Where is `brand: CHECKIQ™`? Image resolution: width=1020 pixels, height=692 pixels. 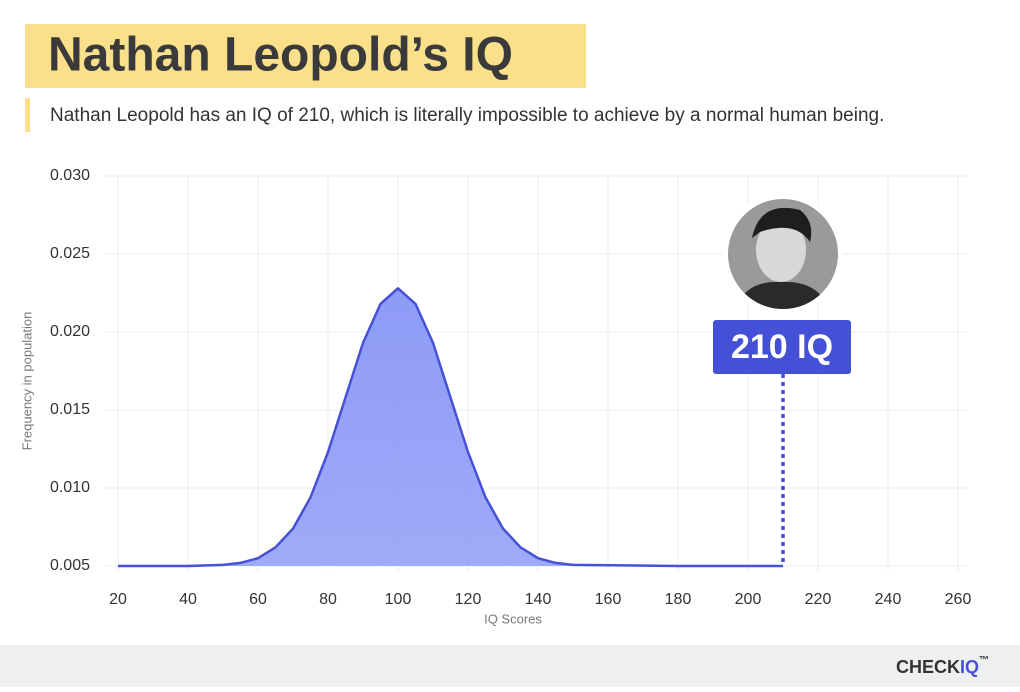 brand: CHECKIQ™ is located at coordinates (942, 666).